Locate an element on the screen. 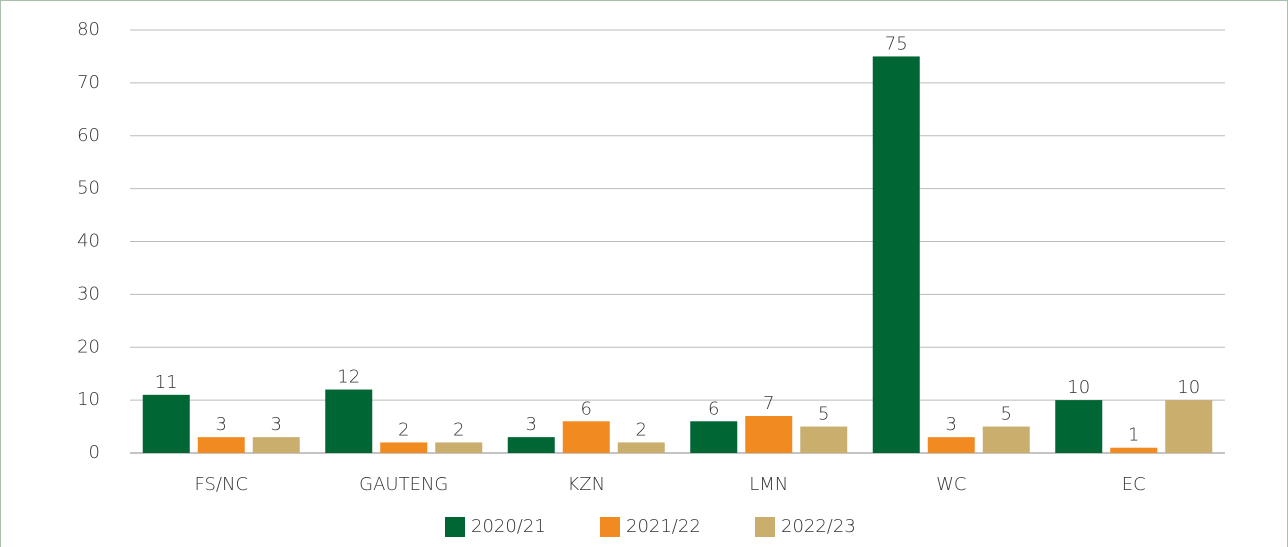 The height and width of the screenshot is (547, 1288). x-tick-label: WC is located at coordinates (951, 484).